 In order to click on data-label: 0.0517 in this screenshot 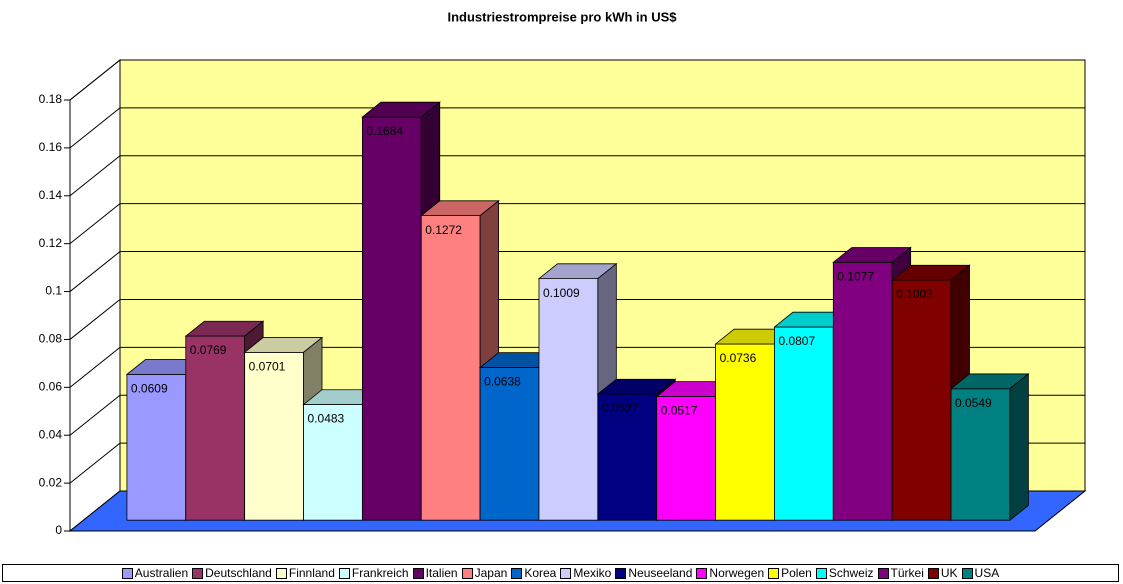, I will do `click(679, 411)`.